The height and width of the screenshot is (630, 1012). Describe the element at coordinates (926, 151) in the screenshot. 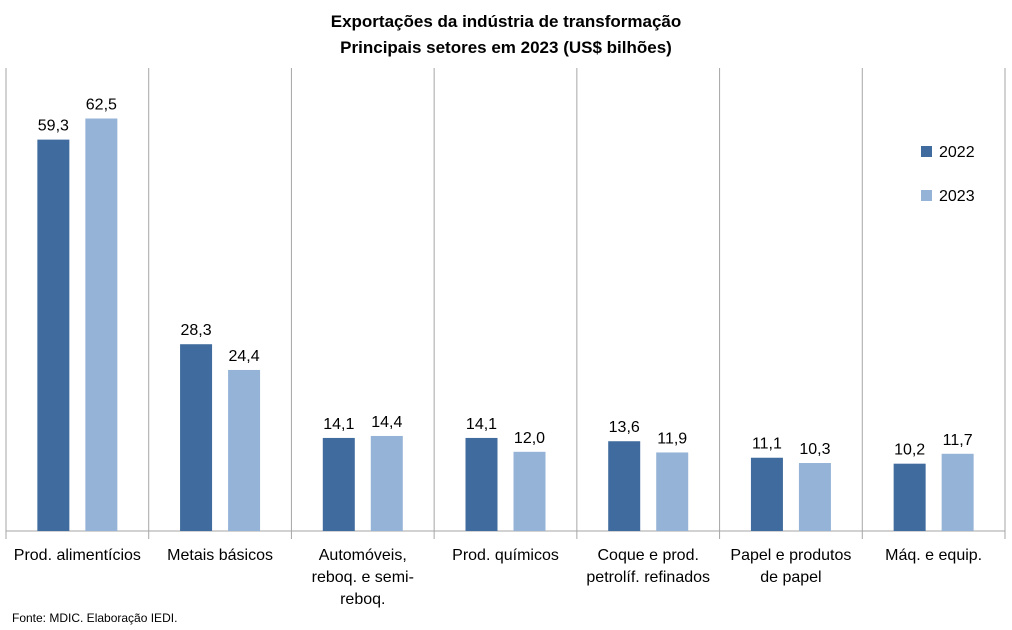

I see `legend-swatch-2022` at that location.